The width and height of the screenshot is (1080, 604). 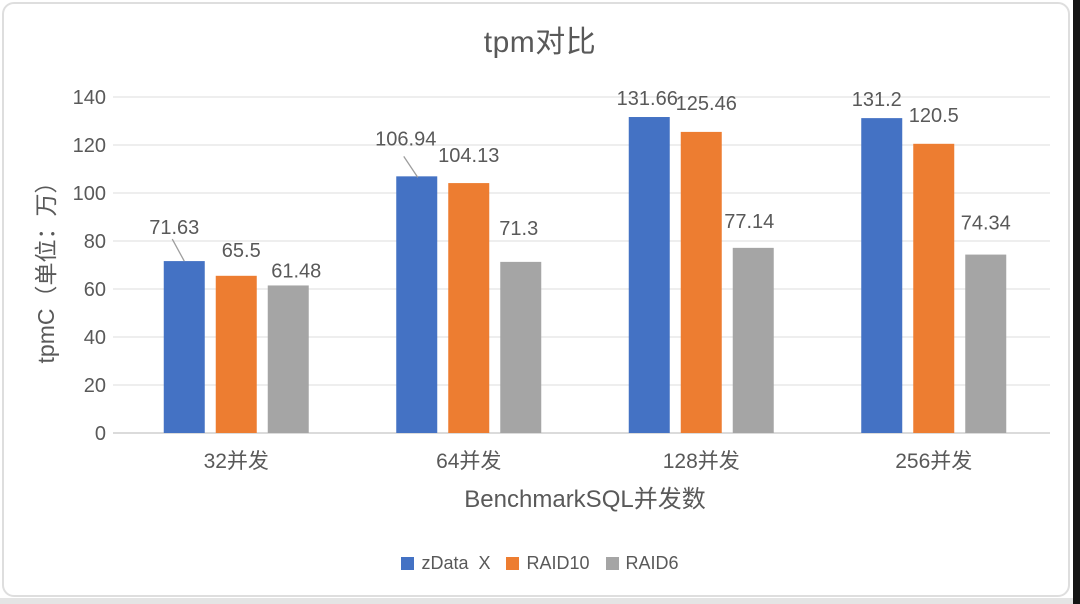 What do you see at coordinates (513, 563) in the screenshot?
I see `legend-swatch-raid10` at bounding box center [513, 563].